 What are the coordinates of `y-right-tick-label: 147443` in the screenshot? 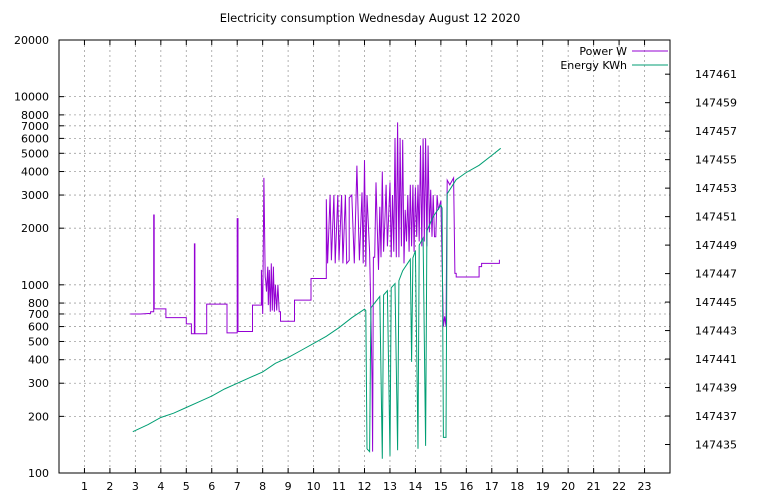 It's located at (716, 331).